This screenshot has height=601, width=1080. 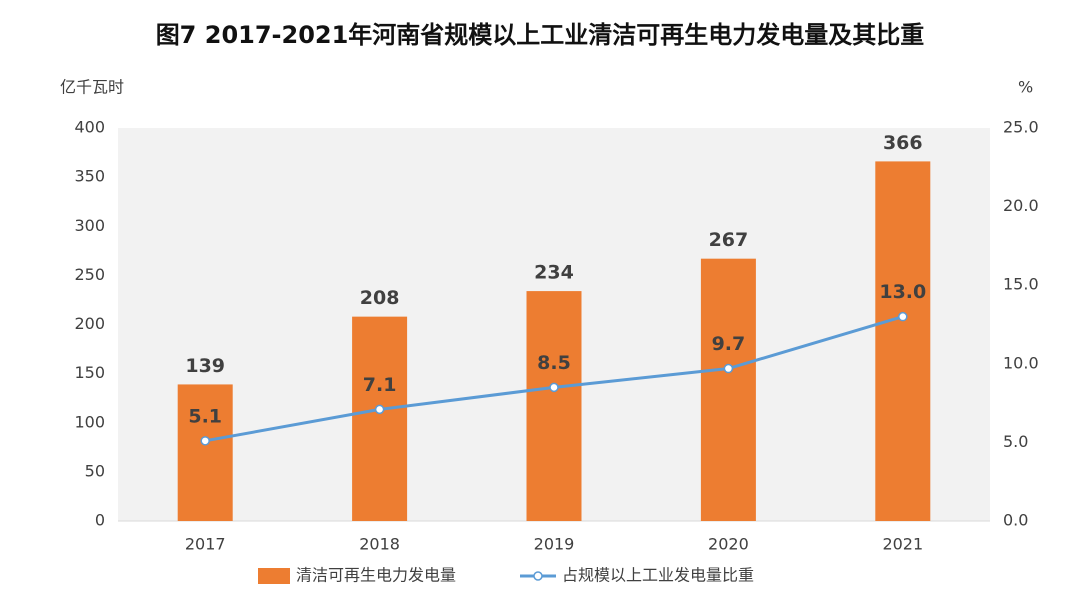 What do you see at coordinates (1015, 520) in the screenshot?
I see `y2-tick-label: 0.0` at bounding box center [1015, 520].